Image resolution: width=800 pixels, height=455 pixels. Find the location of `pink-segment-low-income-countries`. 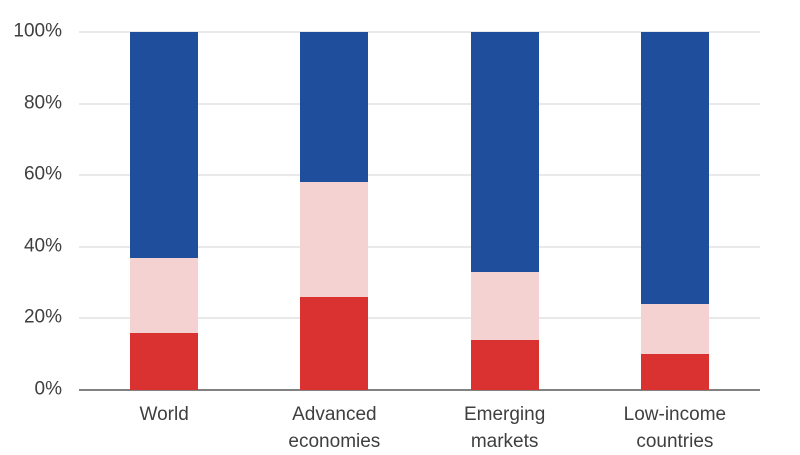

pink-segment-low-income-countries is located at coordinates (674, 329).